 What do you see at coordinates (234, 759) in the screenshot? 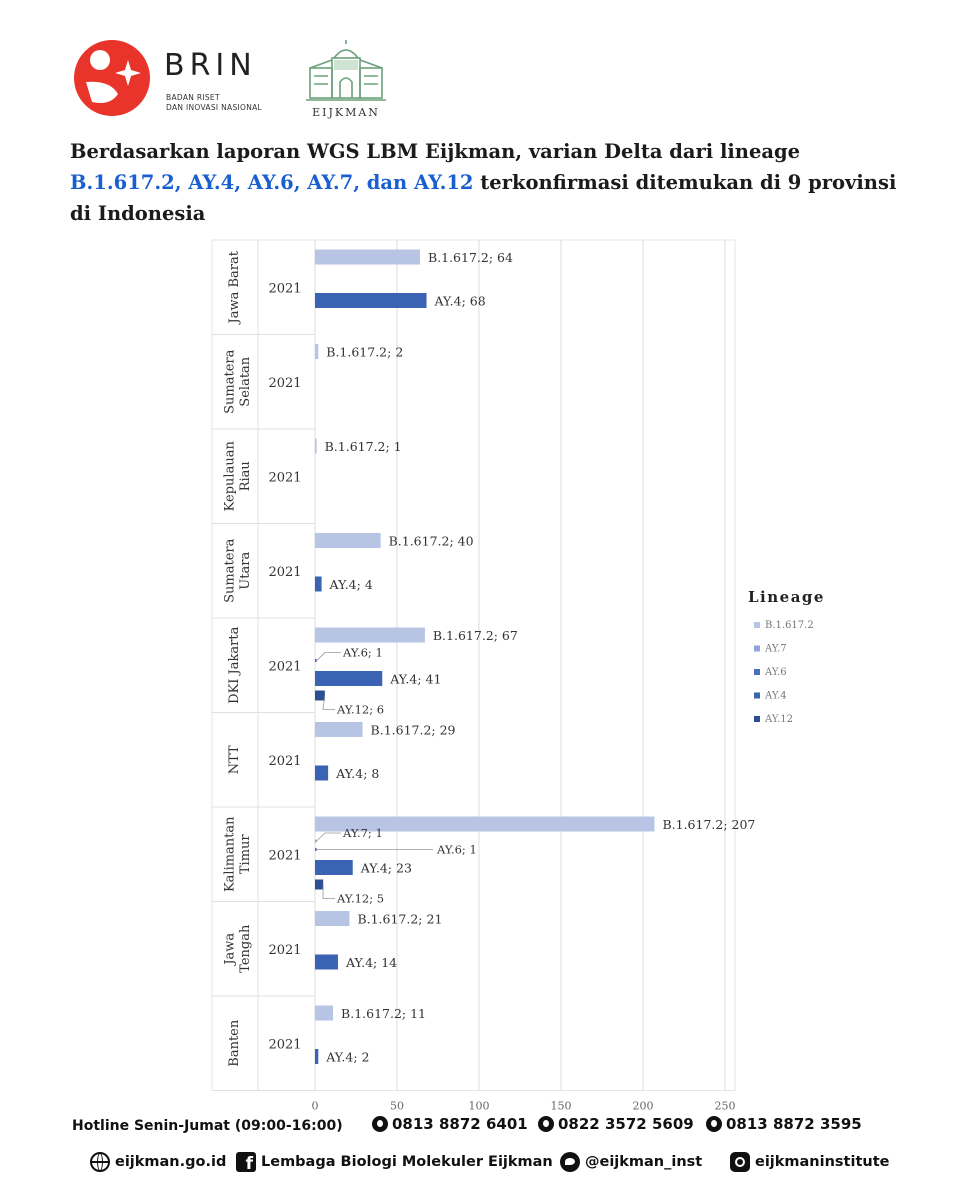
I see `province-label: NTT` at bounding box center [234, 759].